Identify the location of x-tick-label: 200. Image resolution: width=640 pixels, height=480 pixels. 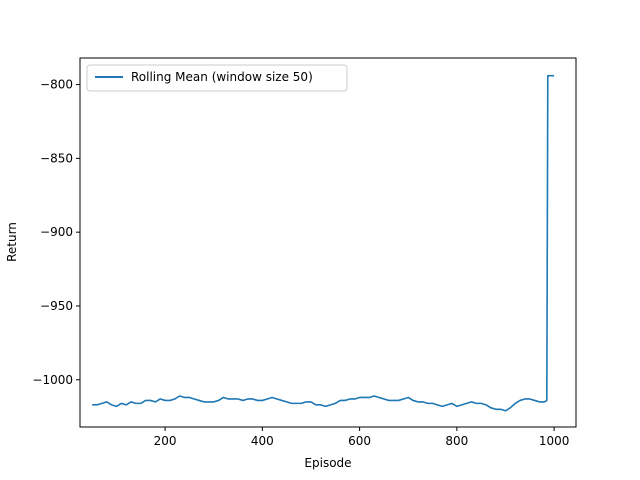
(165, 441).